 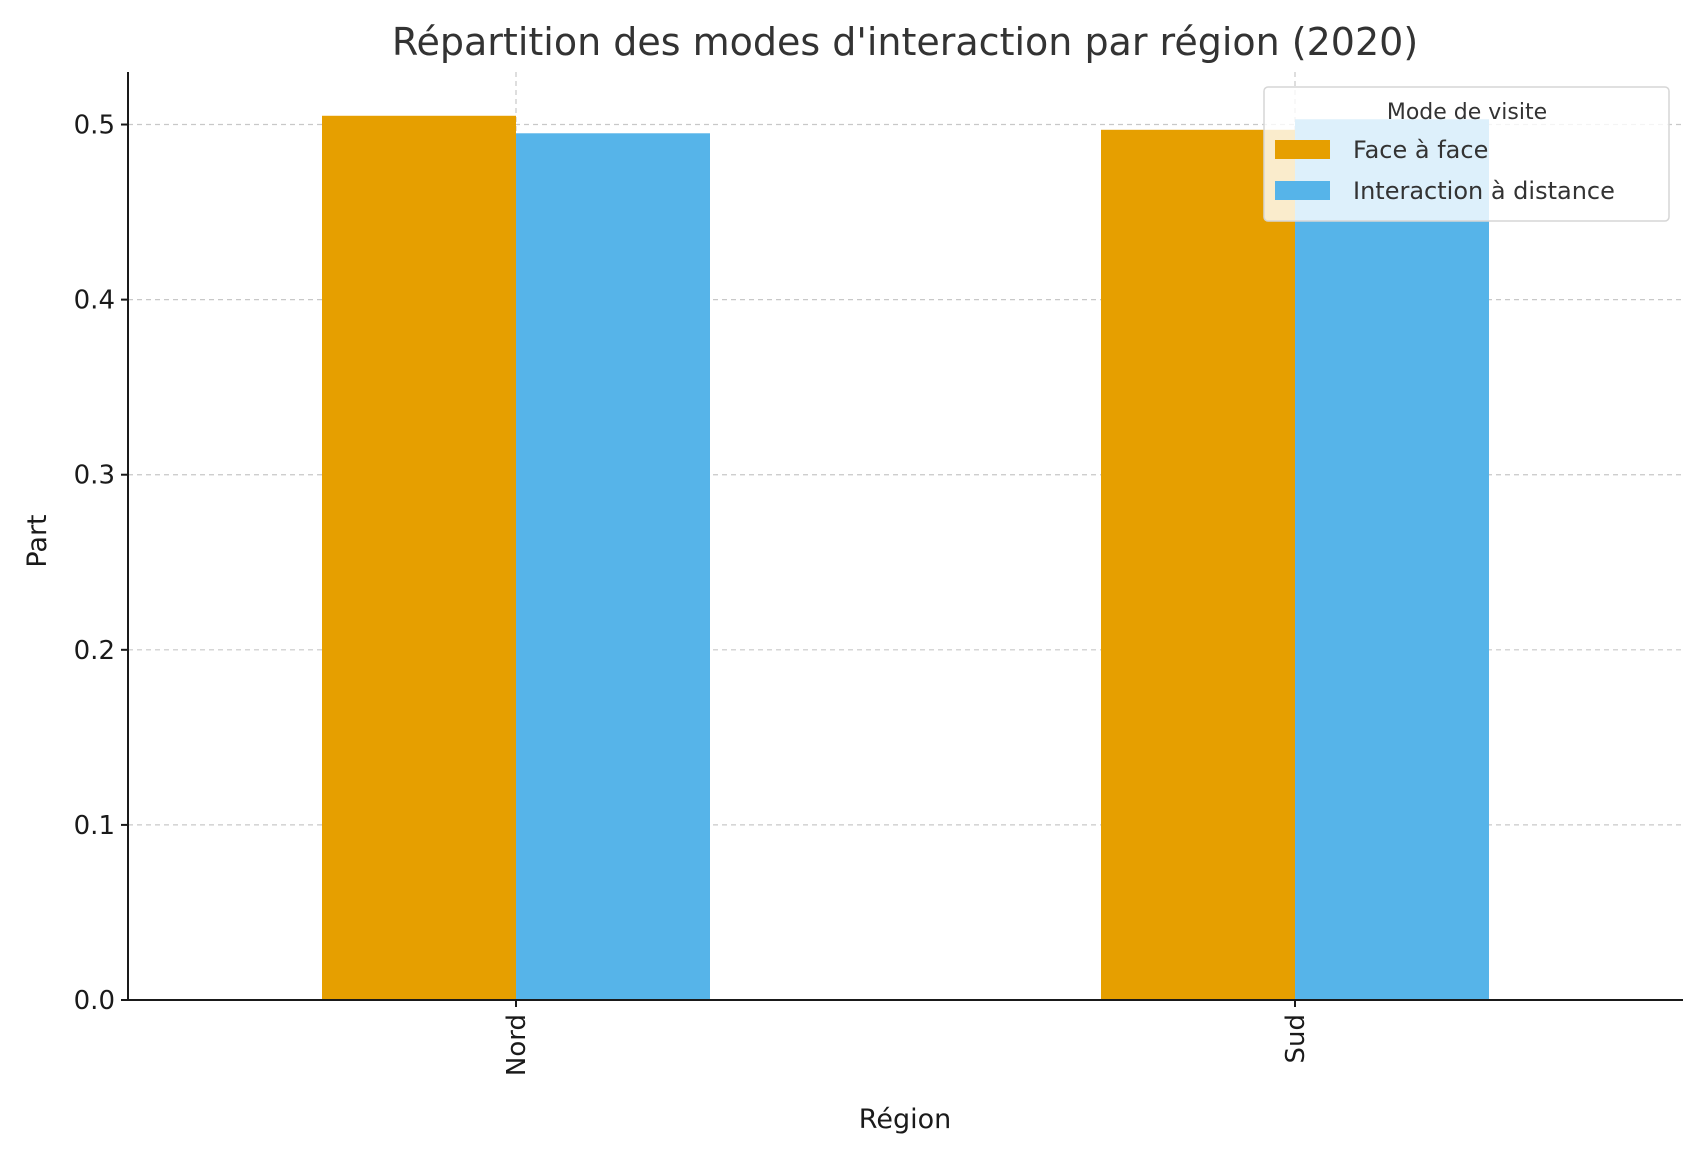 I want to click on x-tick-label: Sud, so click(x=1296, y=1039).